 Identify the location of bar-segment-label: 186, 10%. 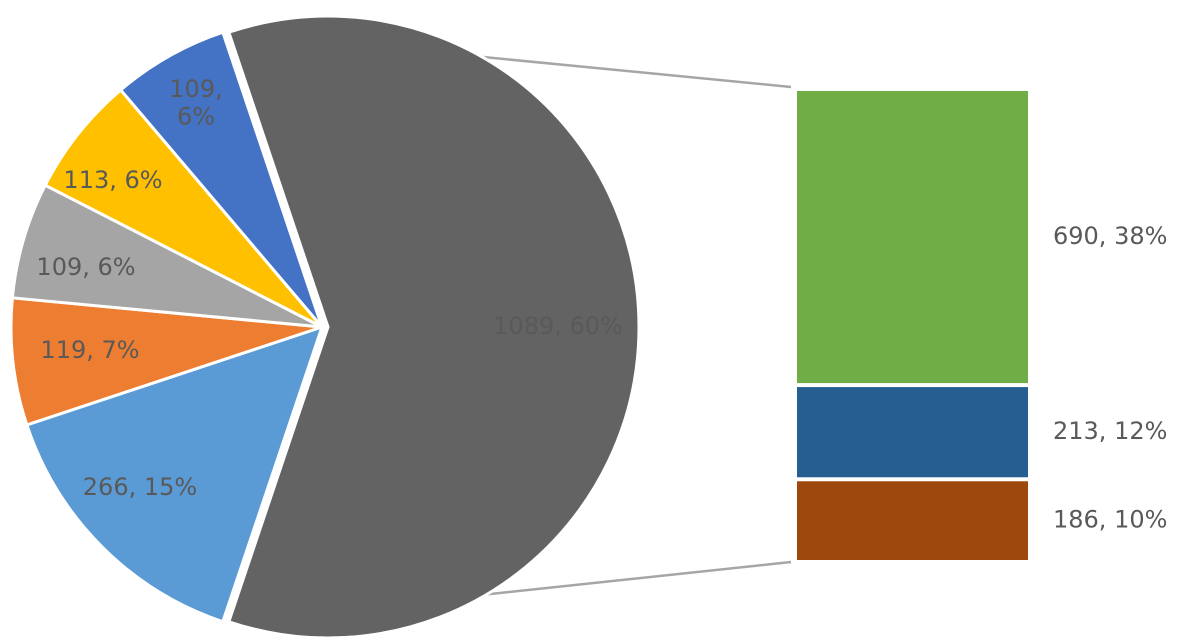
(1110, 520).